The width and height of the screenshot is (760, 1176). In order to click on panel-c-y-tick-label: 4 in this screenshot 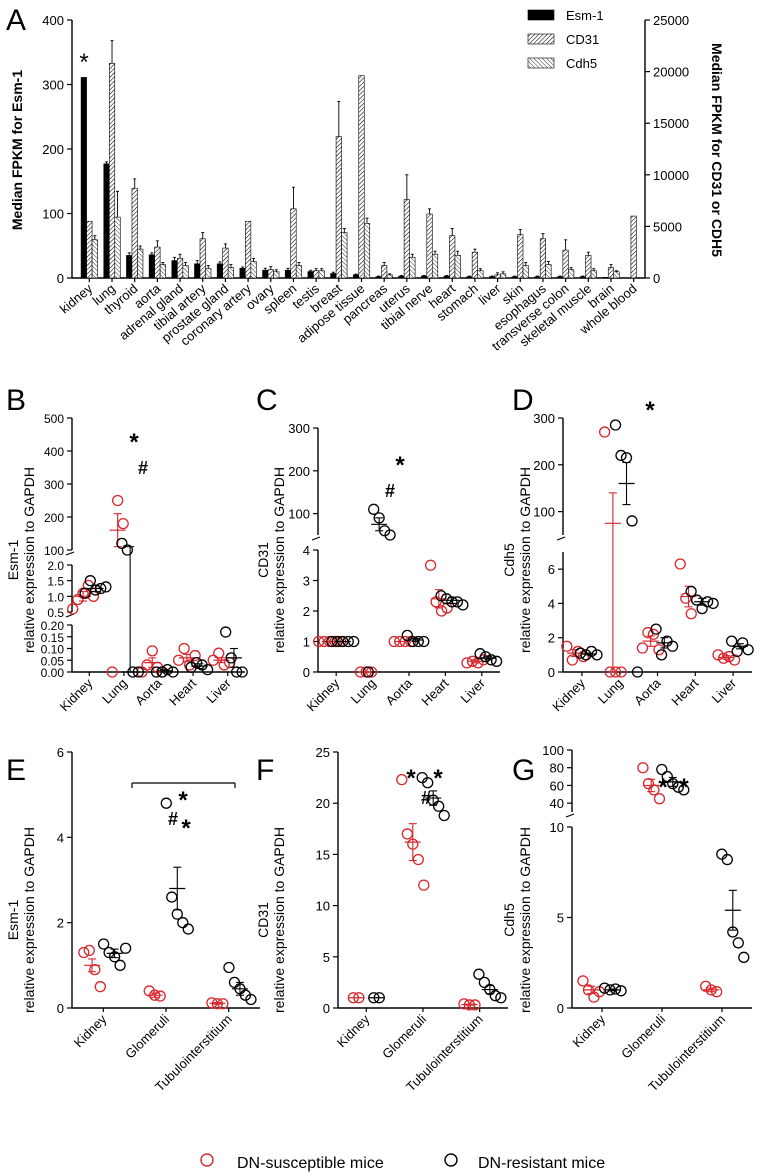, I will do `click(306, 550)`.